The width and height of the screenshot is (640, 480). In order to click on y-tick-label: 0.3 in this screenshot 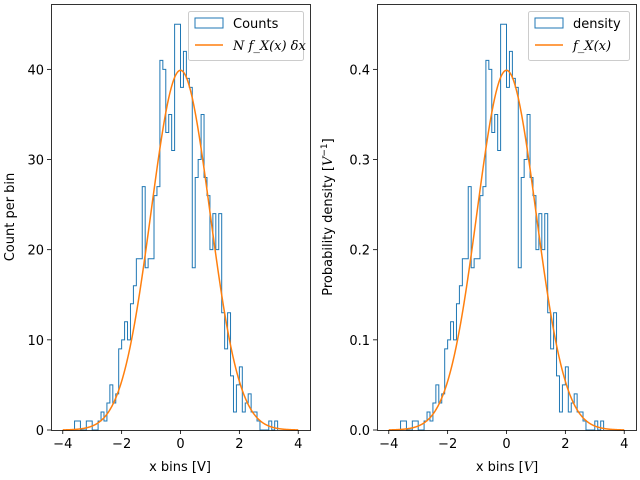, I will do `click(359, 161)`.